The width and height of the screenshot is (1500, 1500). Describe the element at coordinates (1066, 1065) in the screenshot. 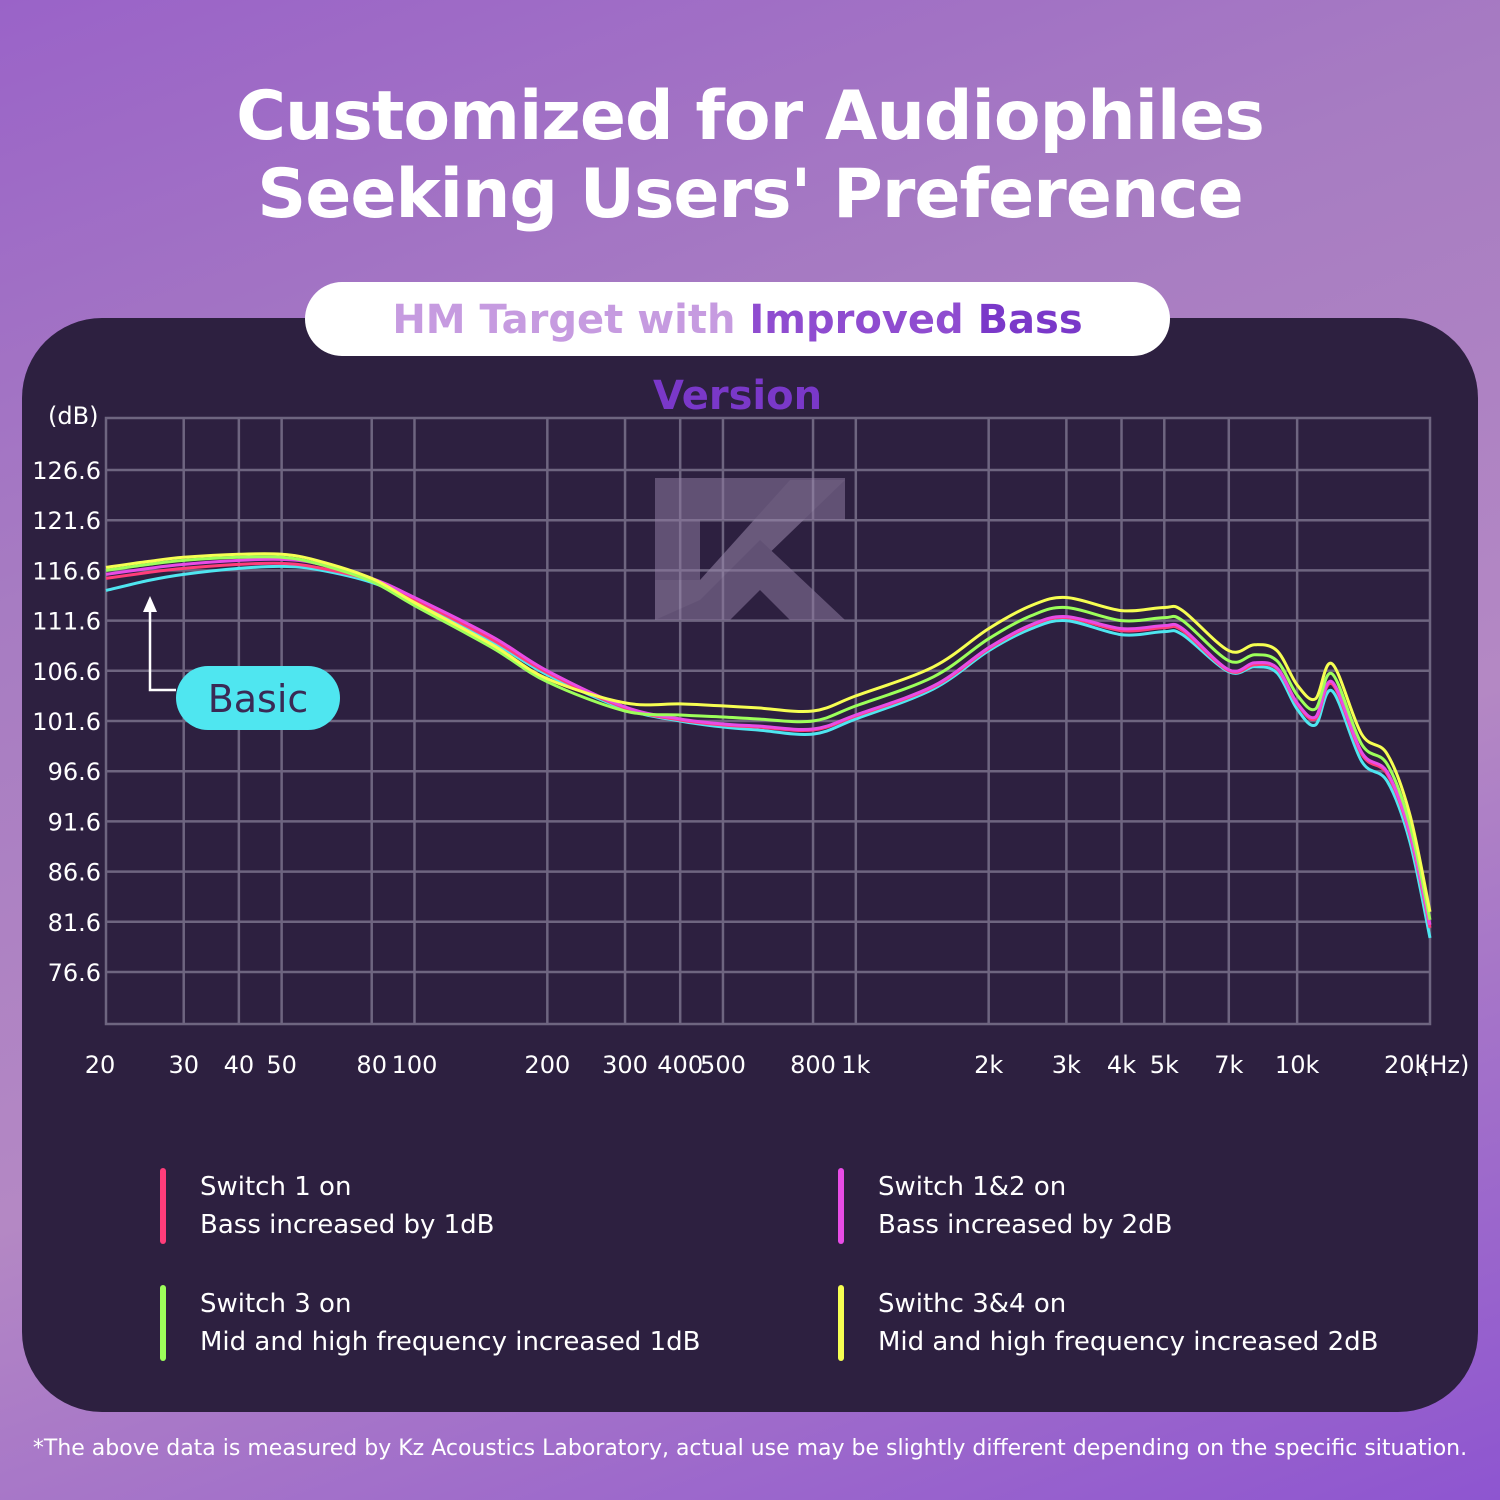

I see `x-tick-label: 3k` at that location.